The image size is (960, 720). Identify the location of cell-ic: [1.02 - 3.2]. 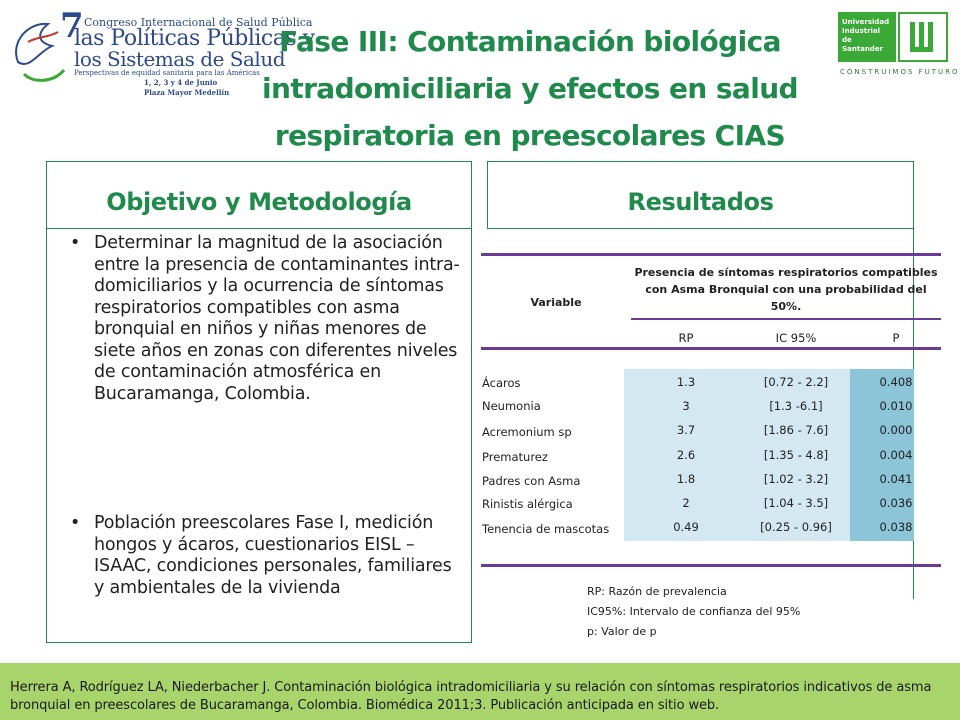
(796, 478).